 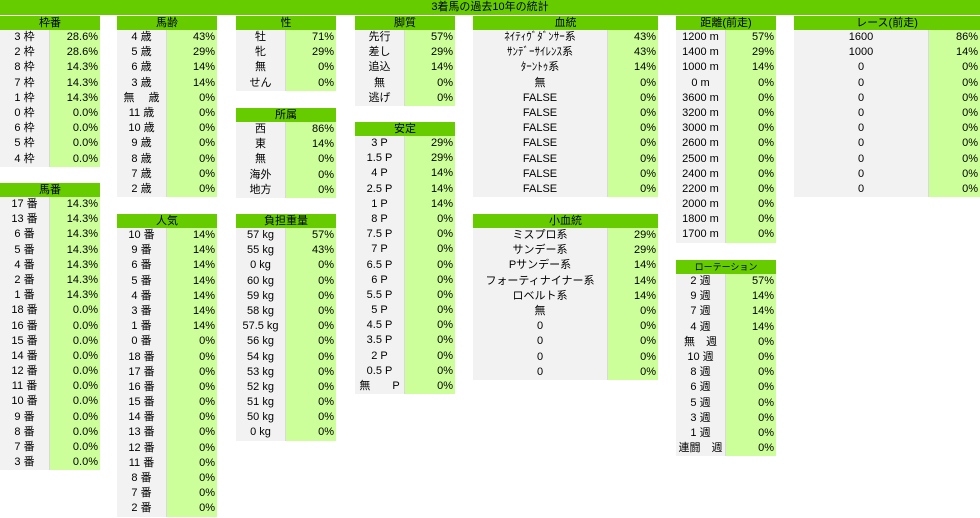 I want to click on table-row: 2 歳 0%, so click(x=167, y=189).